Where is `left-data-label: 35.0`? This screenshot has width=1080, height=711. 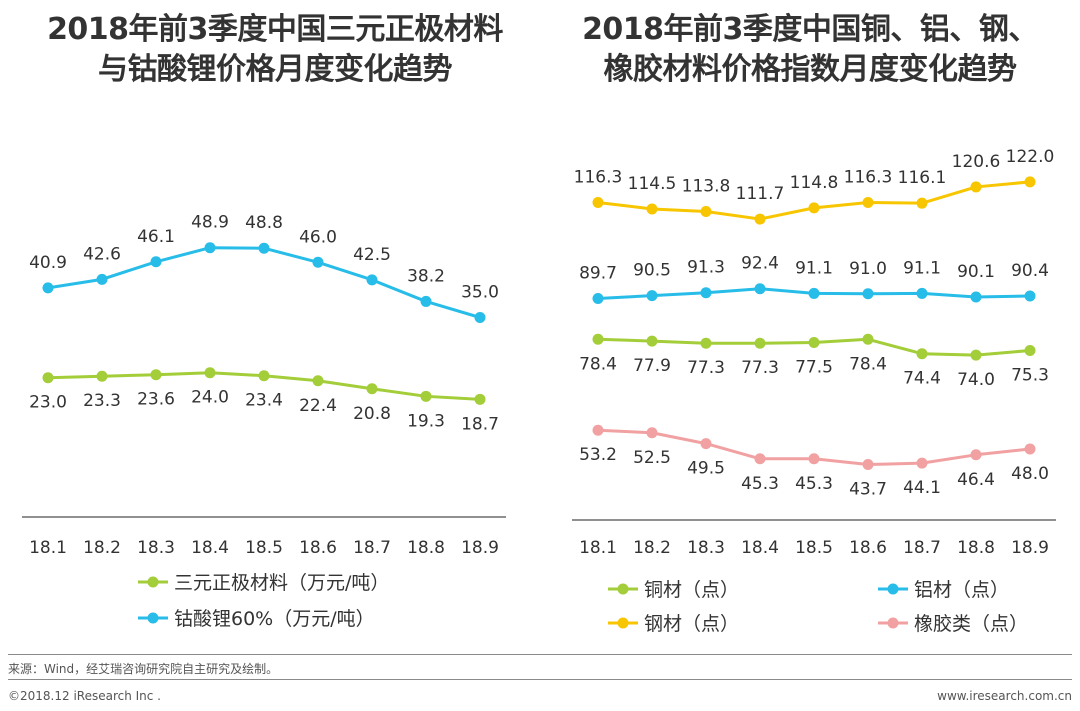
left-data-label: 35.0 is located at coordinates (480, 293).